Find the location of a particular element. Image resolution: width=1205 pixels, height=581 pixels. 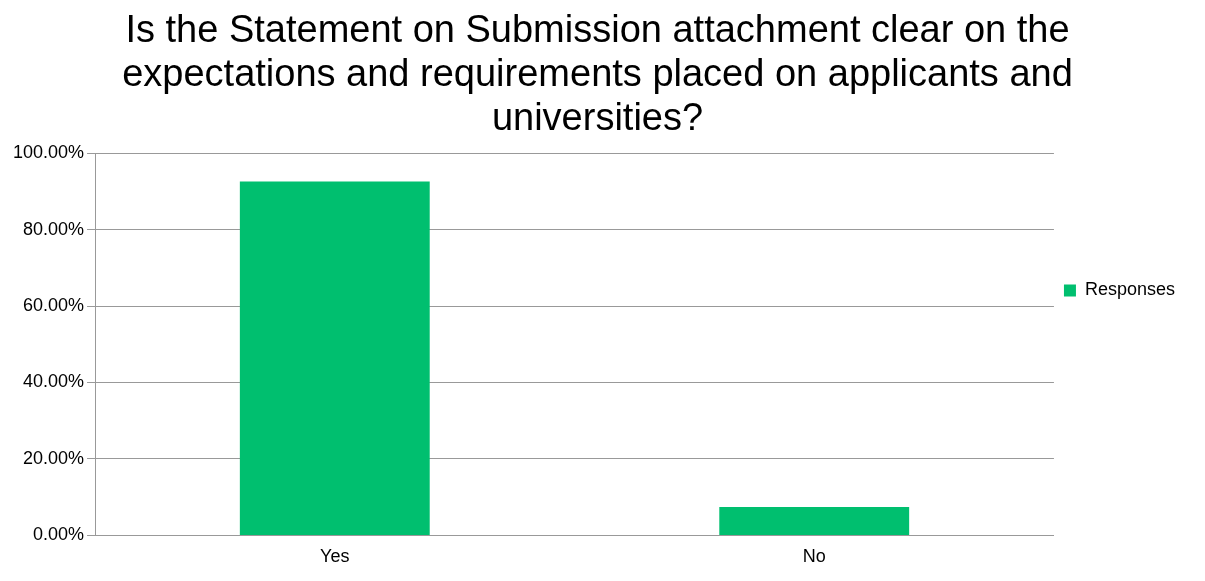

y-tick-label: 80.00% is located at coordinates (54, 228).